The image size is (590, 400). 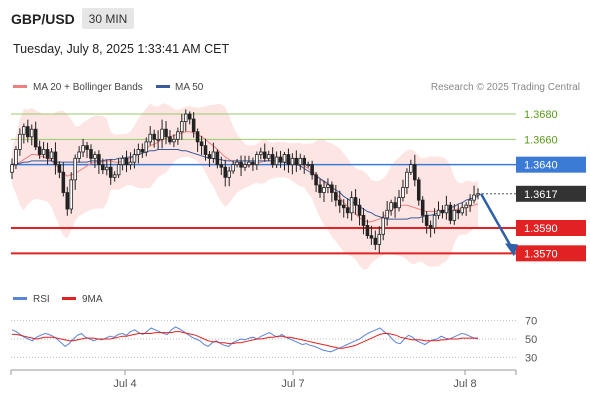 What do you see at coordinates (496, 221) in the screenshot?
I see `projection-arrow` at bounding box center [496, 221].